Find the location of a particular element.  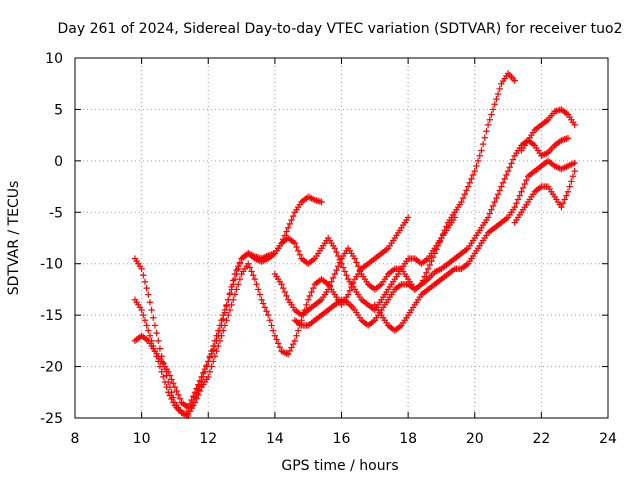

x-tick-label: 20 is located at coordinates (475, 439).